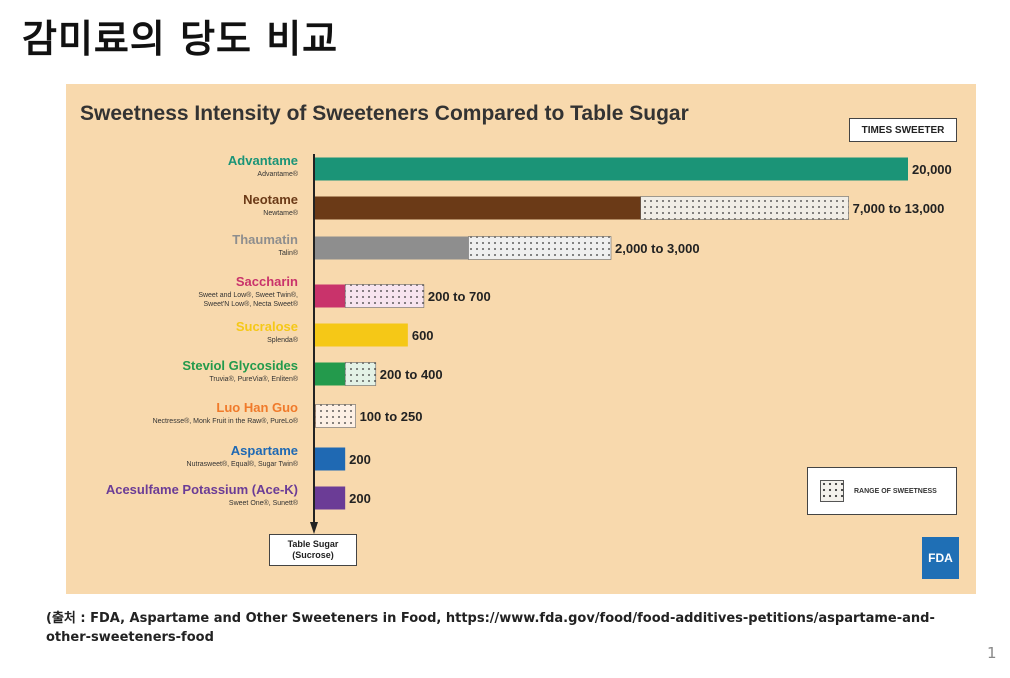 This screenshot has height=678, width=1010. I want to click on fda-logo: FDA, so click(940, 558).